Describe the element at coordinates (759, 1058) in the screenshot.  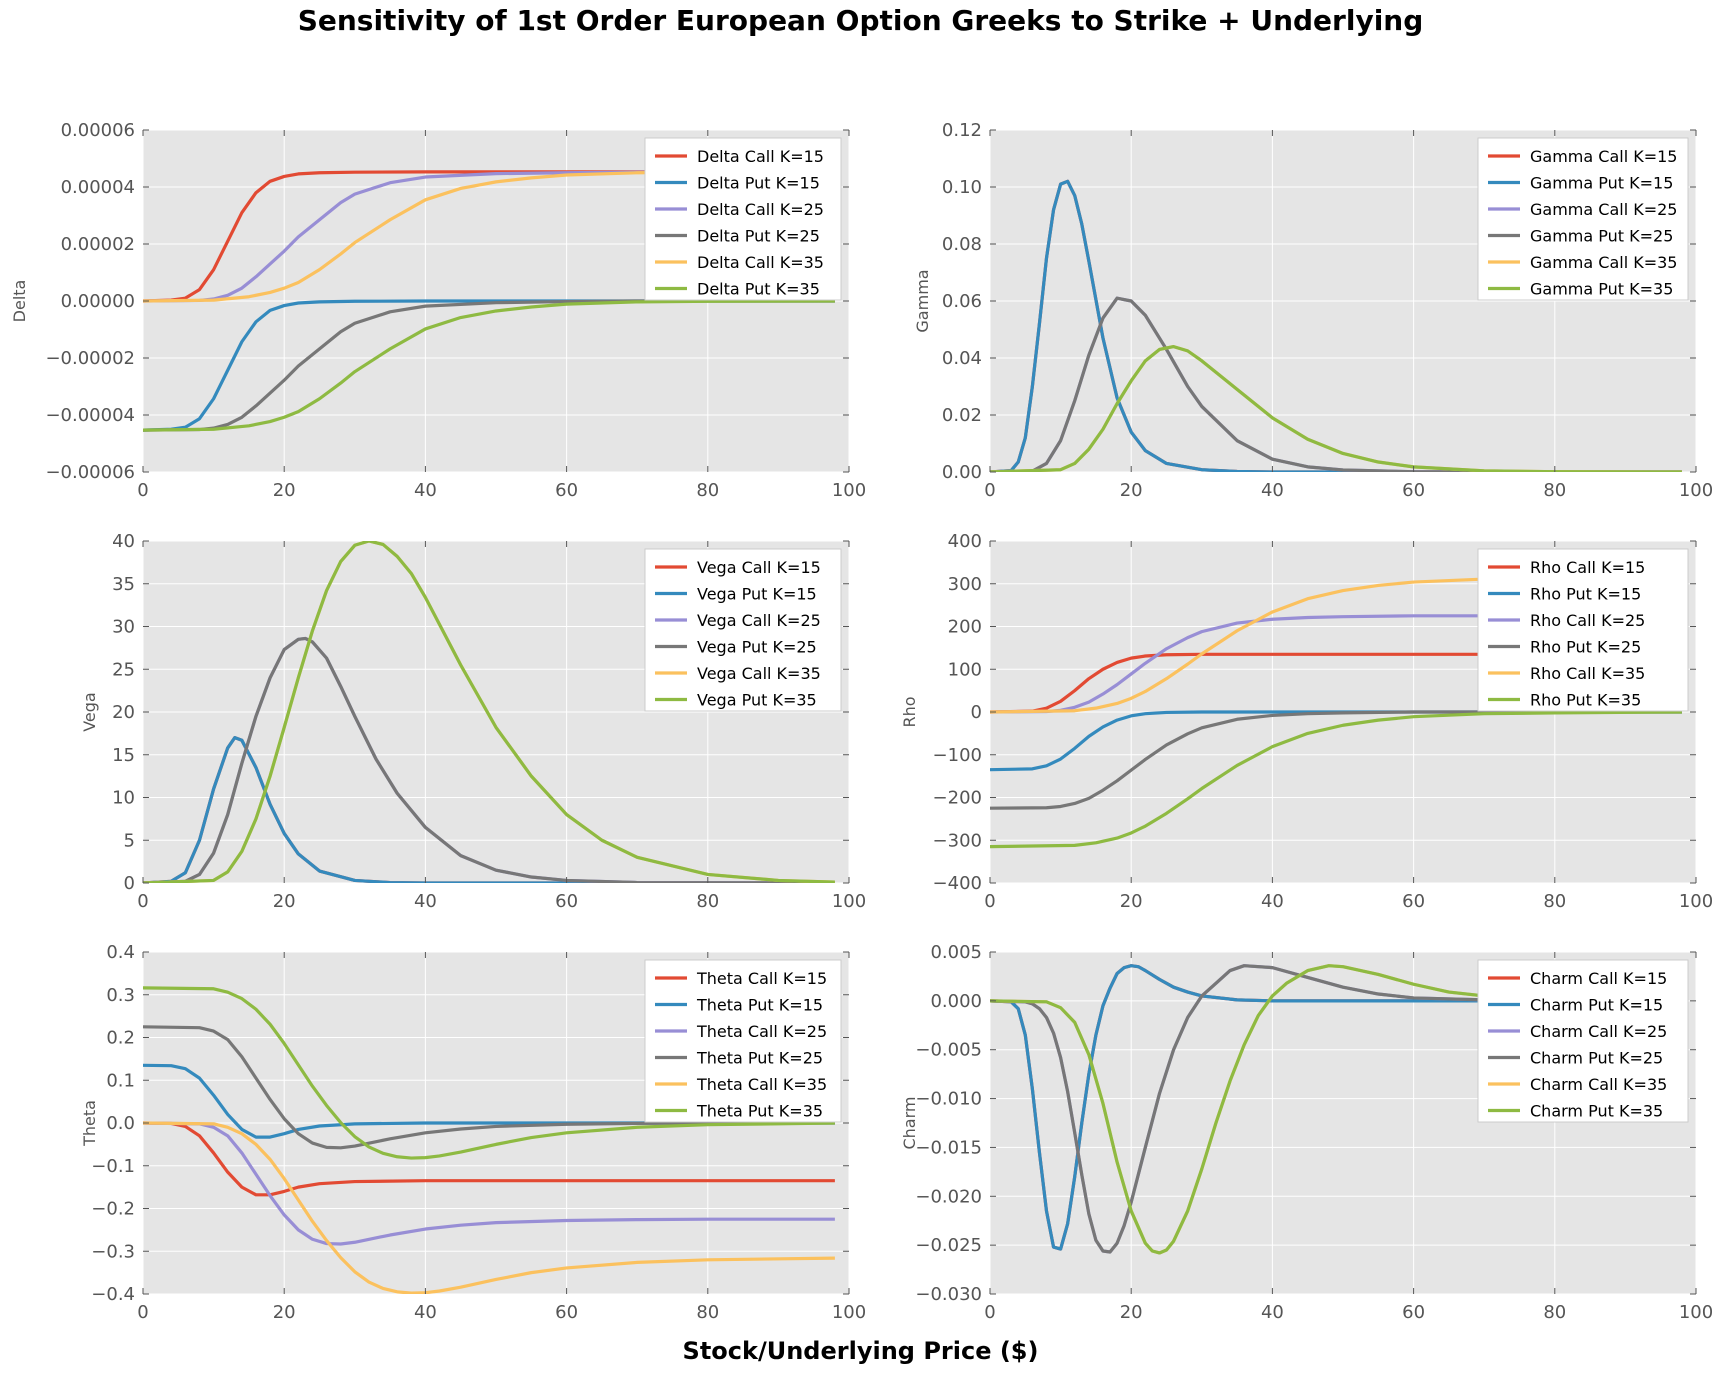
I see `legend-label: Theta Put K=25` at that location.